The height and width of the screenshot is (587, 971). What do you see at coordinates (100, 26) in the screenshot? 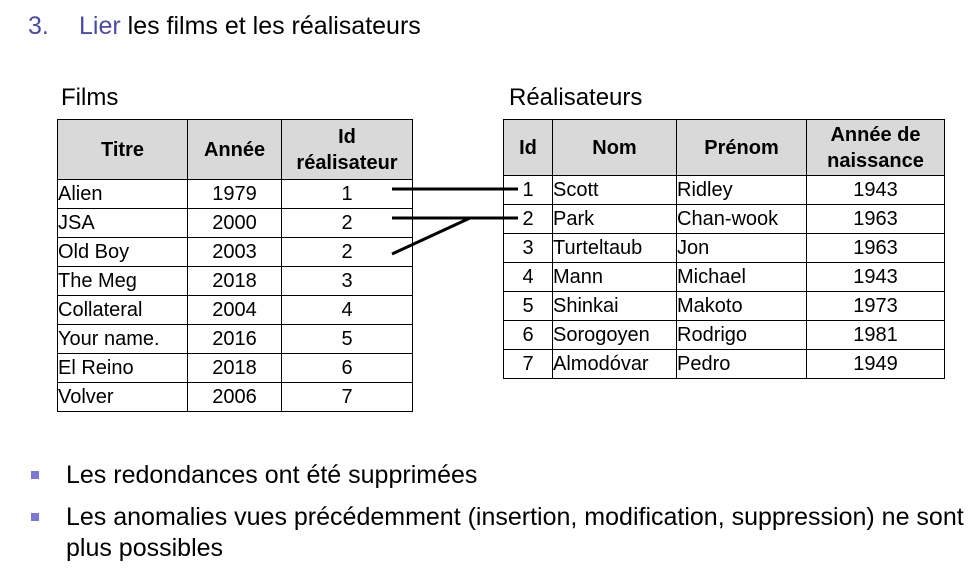
I see `heading-accent-word: Lier` at bounding box center [100, 26].